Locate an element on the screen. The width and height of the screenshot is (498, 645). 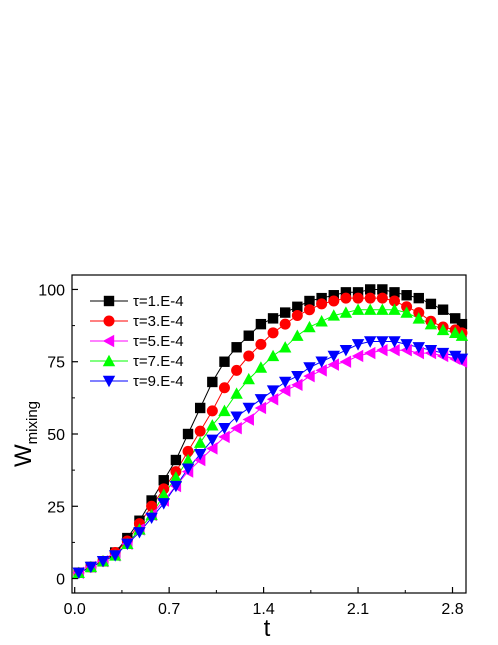
x-tick-label: 0.0 is located at coordinates (75, 609).